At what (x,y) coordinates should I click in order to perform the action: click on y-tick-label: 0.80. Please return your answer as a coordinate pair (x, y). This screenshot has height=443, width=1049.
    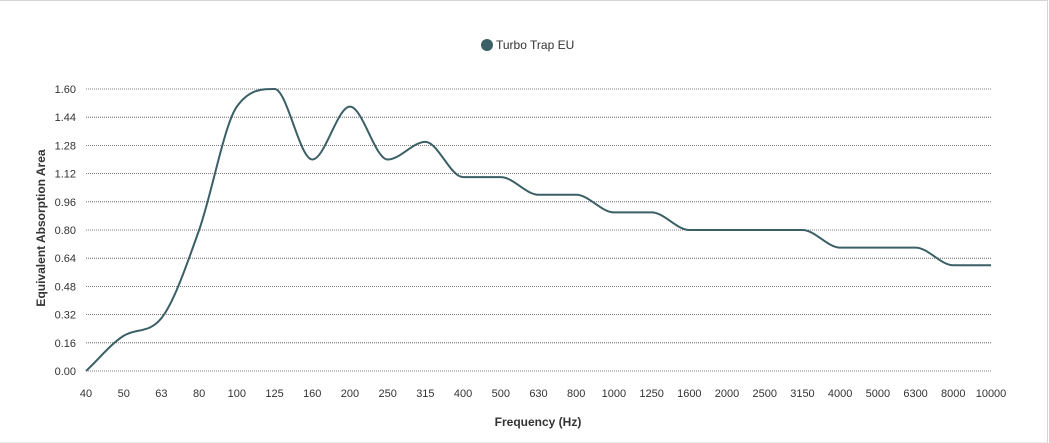
    Looking at the image, I should click on (65, 231).